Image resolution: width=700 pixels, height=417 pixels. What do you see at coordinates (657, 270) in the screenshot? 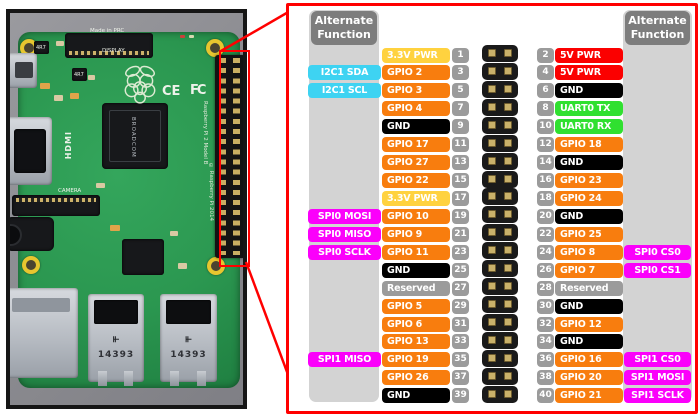
I see `alt-label-right: SPI0 CS1` at bounding box center [657, 270].